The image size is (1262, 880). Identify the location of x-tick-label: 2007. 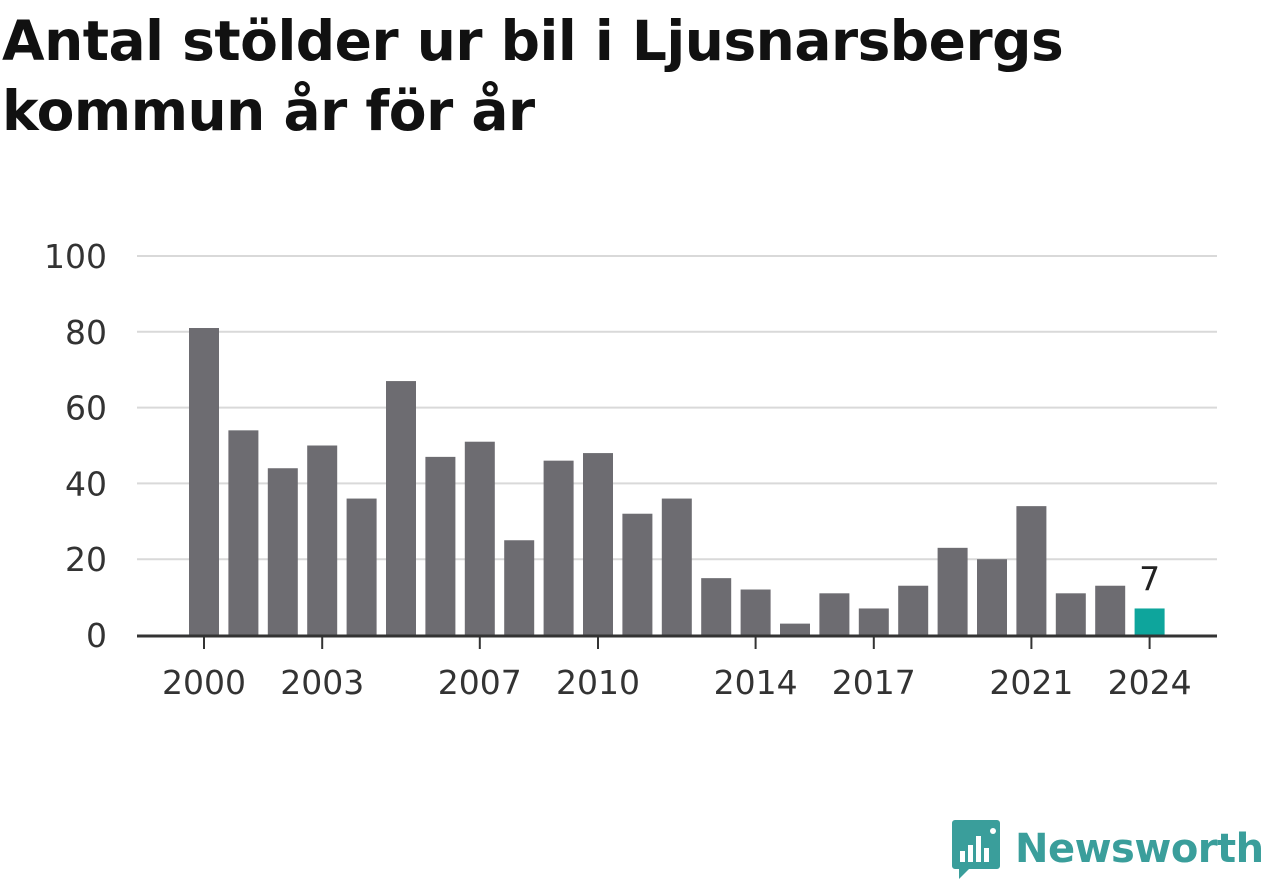
(480, 682).